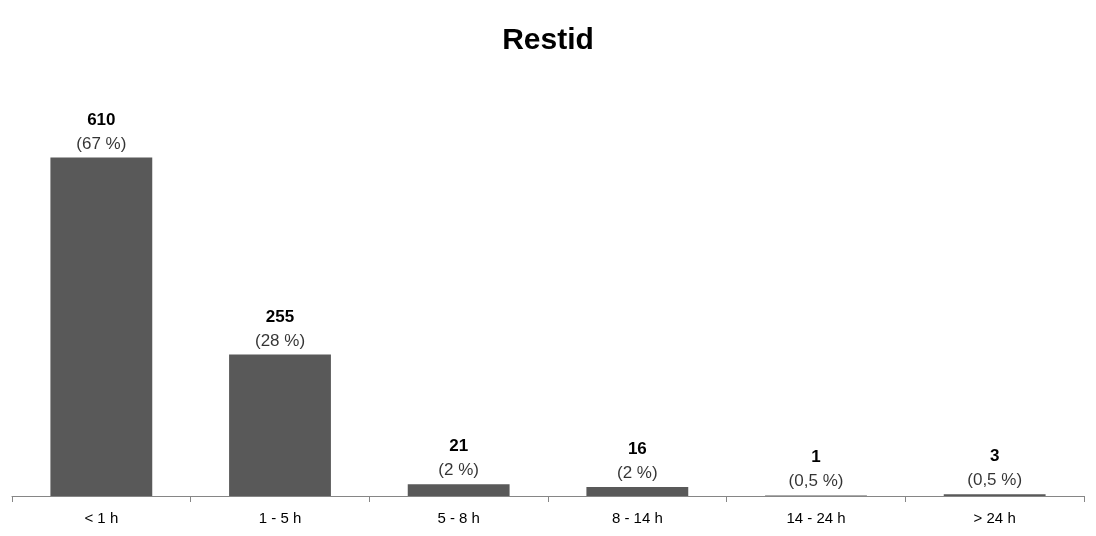 Image resolution: width=1096 pixels, height=536 pixels. Describe the element at coordinates (280, 517) in the screenshot. I see `x-tick-label: 1 - 5 h` at that location.